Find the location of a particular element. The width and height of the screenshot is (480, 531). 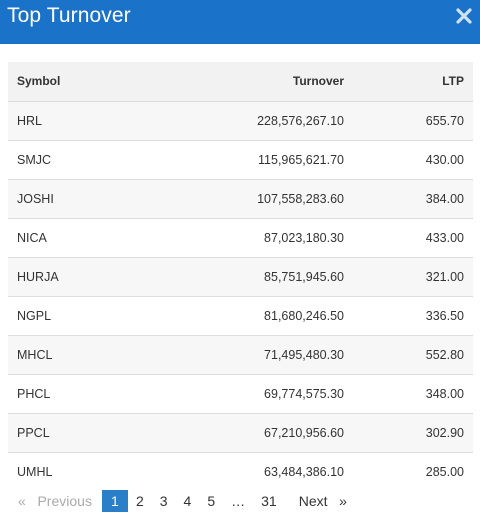

cell-turnover: 71,495,480.30 is located at coordinates (304, 354).